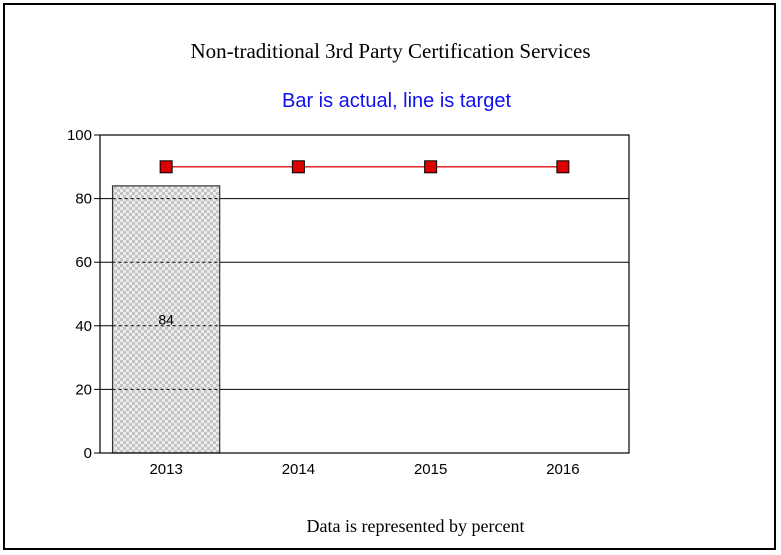 Image resolution: width=781 pixels, height=555 pixels. Describe the element at coordinates (298, 167) in the screenshot. I see `target-marker-2014` at that location.